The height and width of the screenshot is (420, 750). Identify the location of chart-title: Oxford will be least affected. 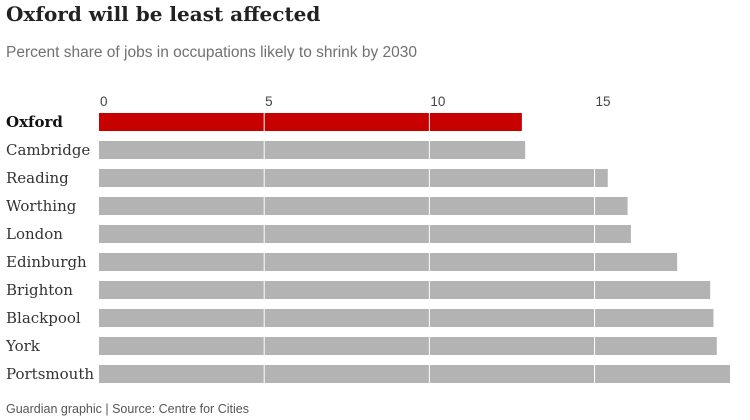
(163, 14).